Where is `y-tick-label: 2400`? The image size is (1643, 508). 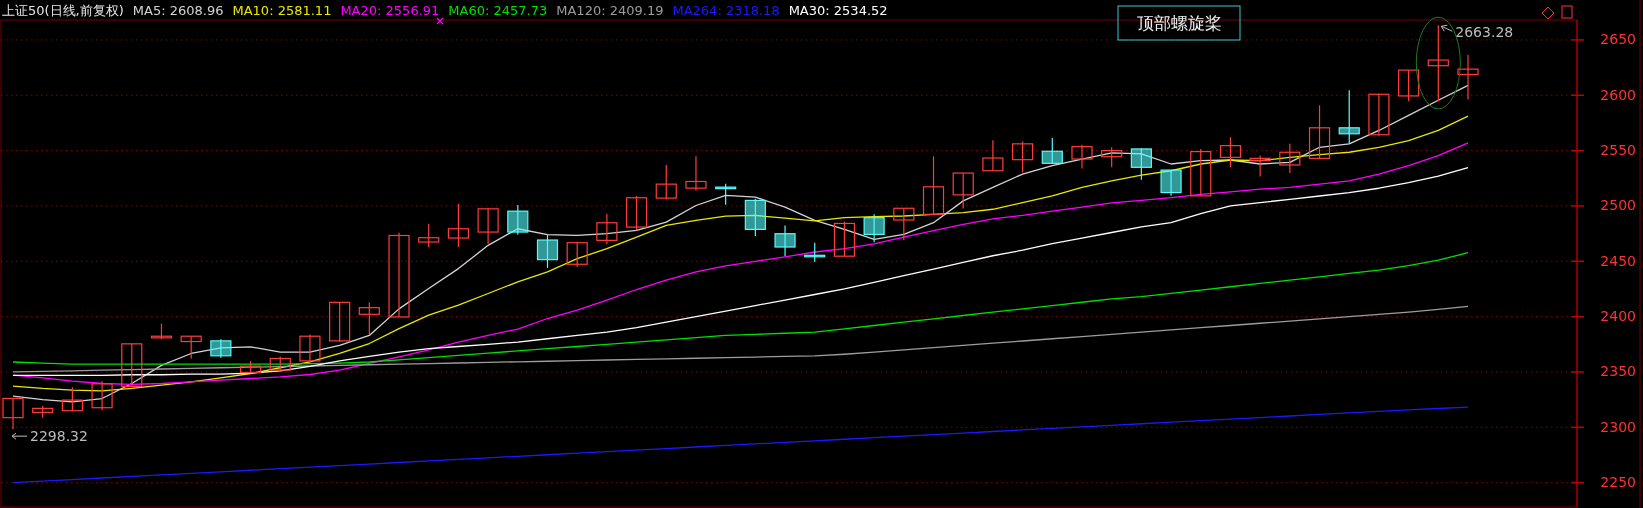
y-tick-label: 2400 is located at coordinates (1618, 316).